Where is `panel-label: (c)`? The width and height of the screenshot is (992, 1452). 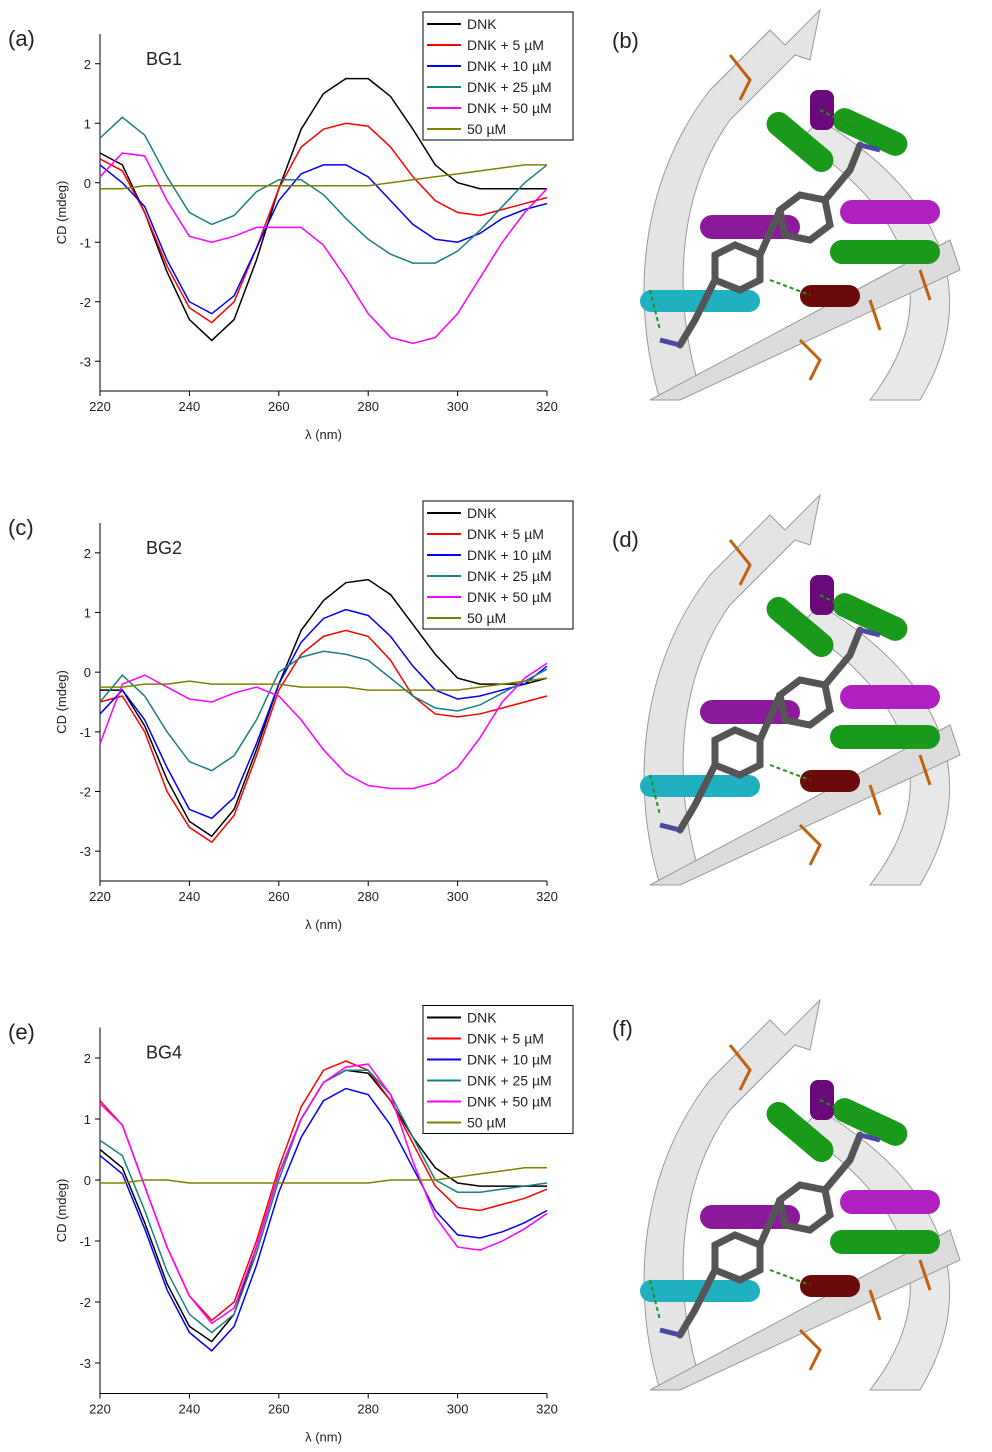
panel-label: (c) is located at coordinates (21, 527).